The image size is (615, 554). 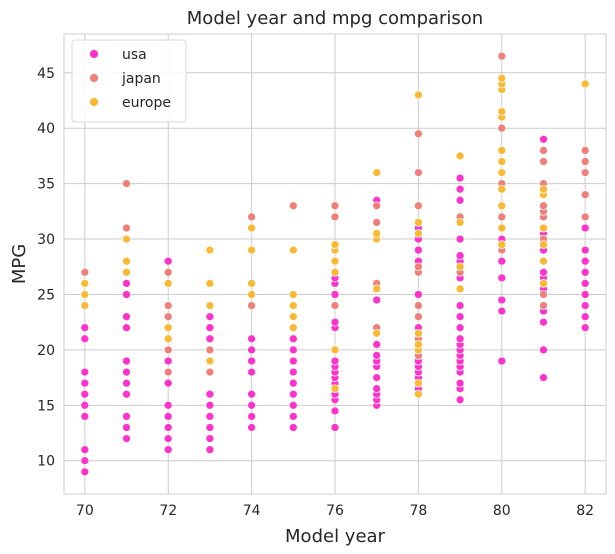 What do you see at coordinates (46, 351) in the screenshot?
I see `y-tick-label: 20` at bounding box center [46, 351].